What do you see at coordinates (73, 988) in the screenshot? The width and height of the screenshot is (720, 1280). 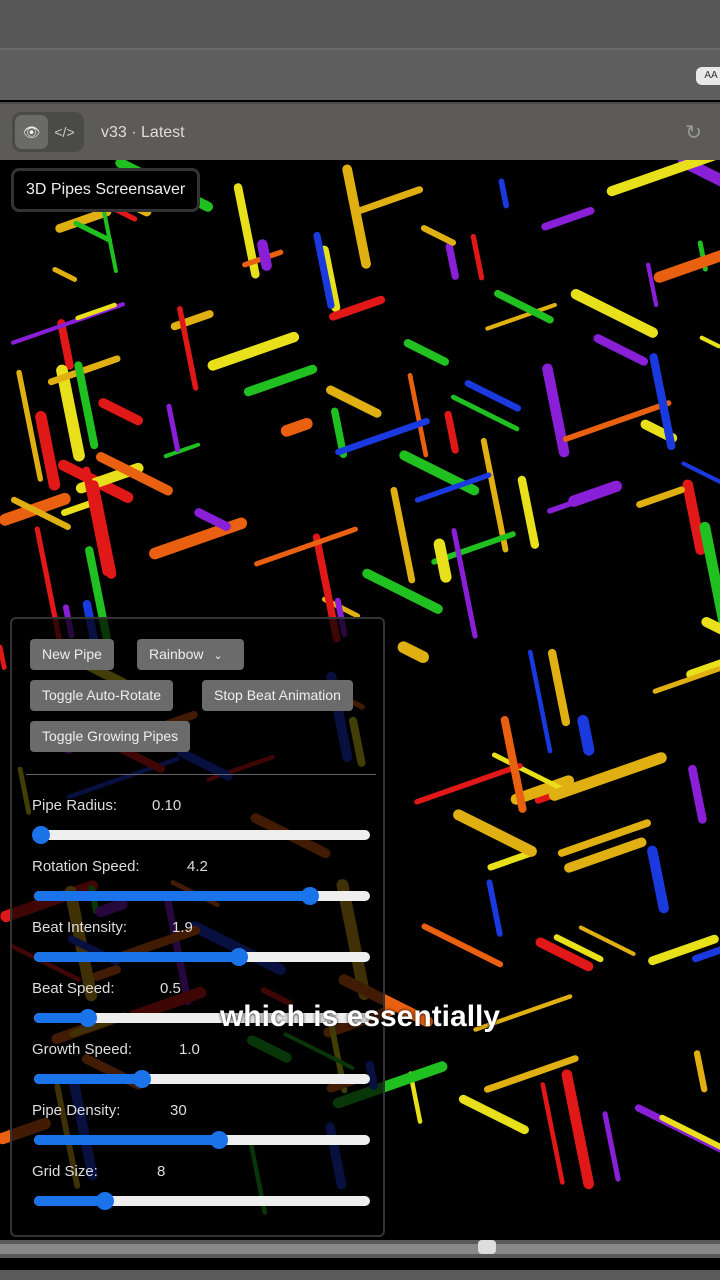 I see `slider-label: Beat Speed:` at bounding box center [73, 988].